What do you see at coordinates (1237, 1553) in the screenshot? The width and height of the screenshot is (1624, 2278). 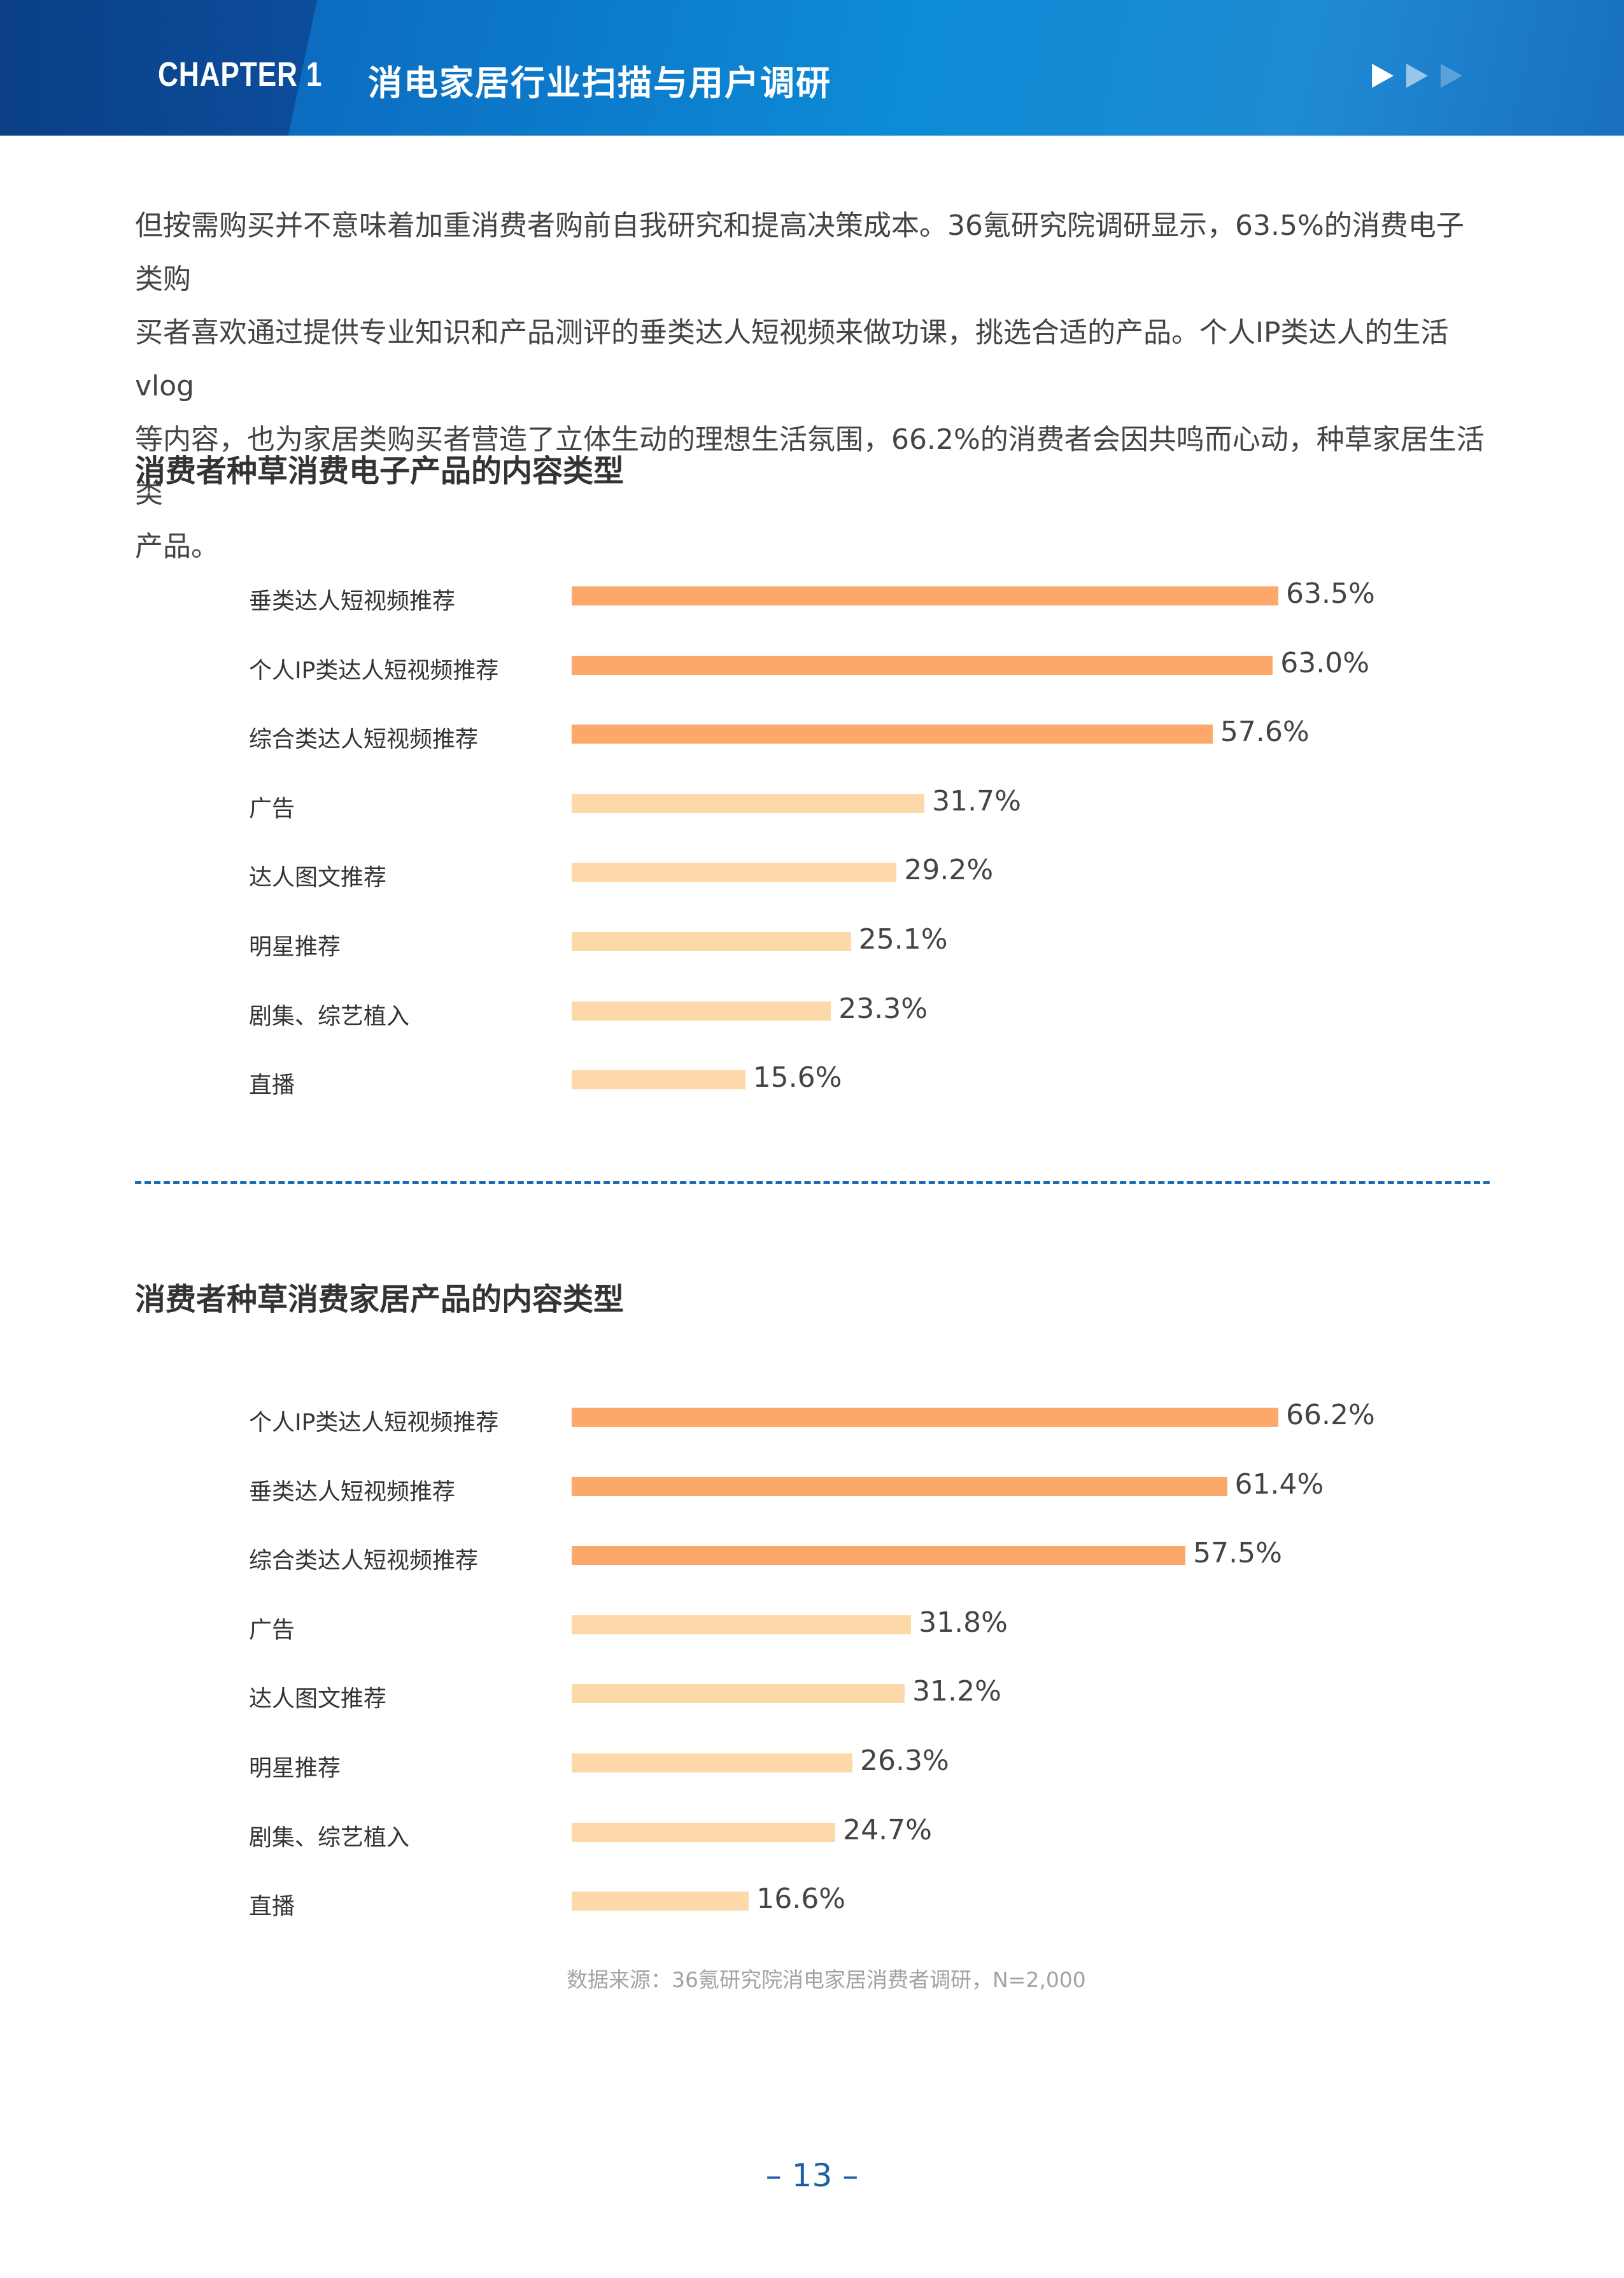 I see `value-label: 57.5%` at bounding box center [1237, 1553].